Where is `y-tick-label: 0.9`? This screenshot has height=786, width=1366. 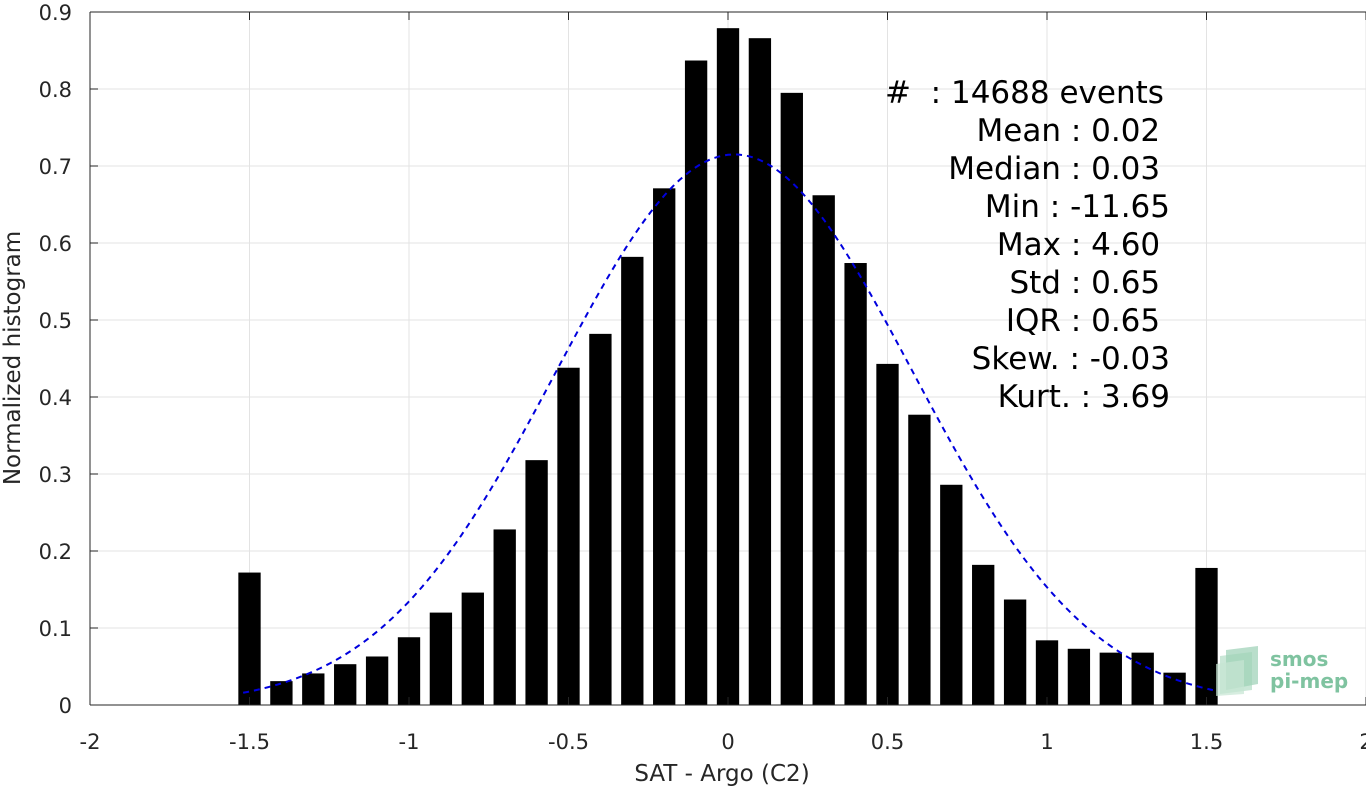
y-tick-label: 0.9 is located at coordinates (55, 13).